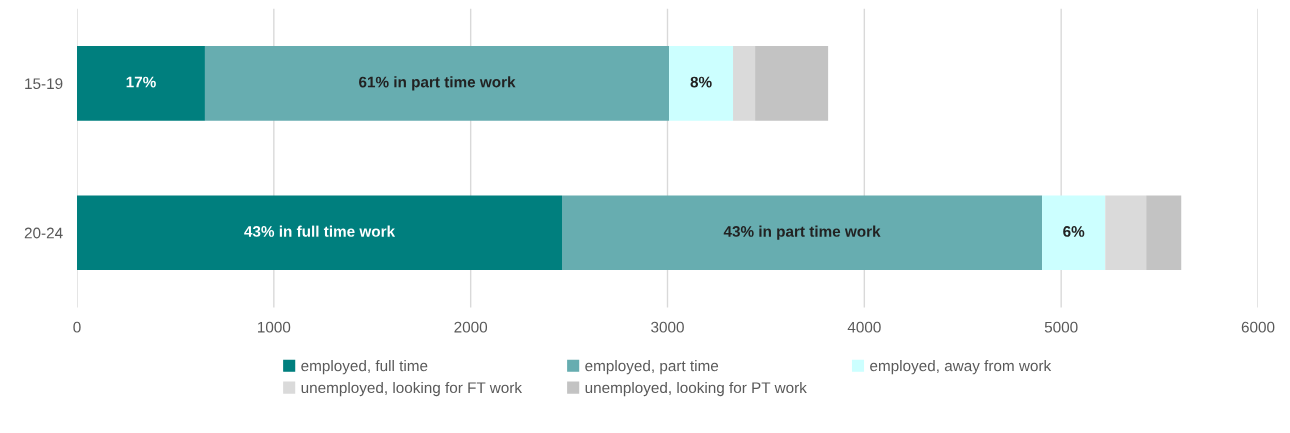 The height and width of the screenshot is (433, 1290). I want to click on annotation: 43% in full time work, so click(320, 231).